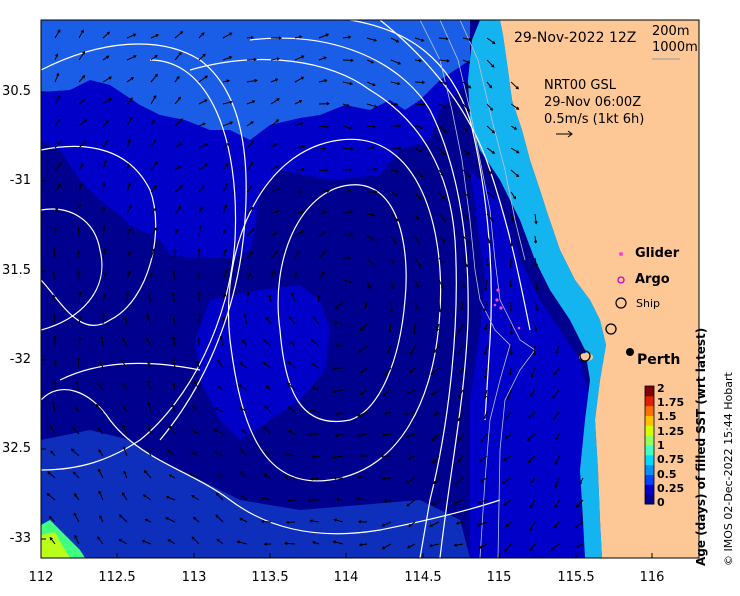  I want to click on x-tick-115: 115, so click(499, 577).